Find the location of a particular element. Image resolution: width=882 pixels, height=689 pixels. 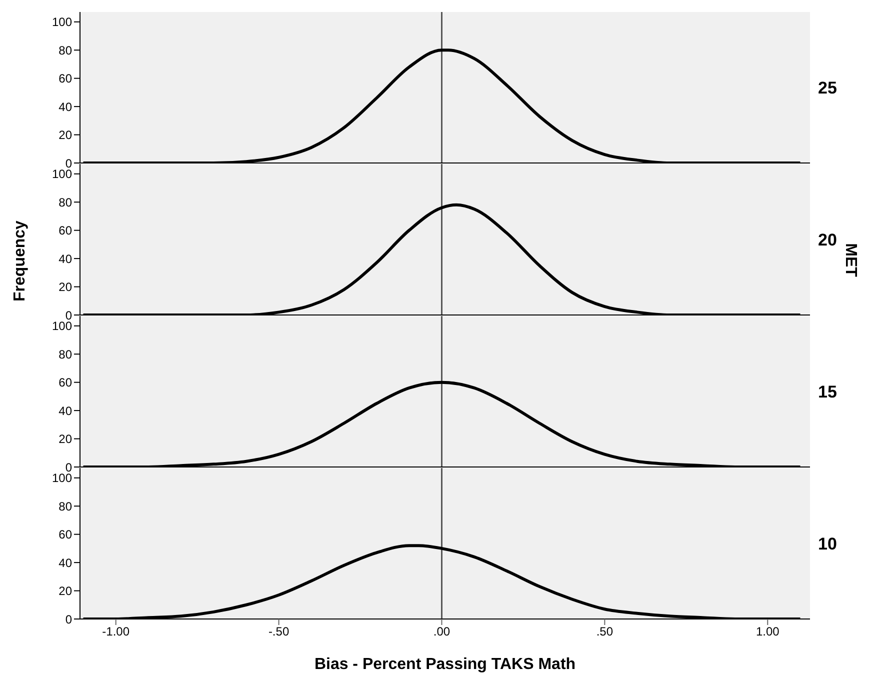

text: 25 is located at coordinates (827, 88).